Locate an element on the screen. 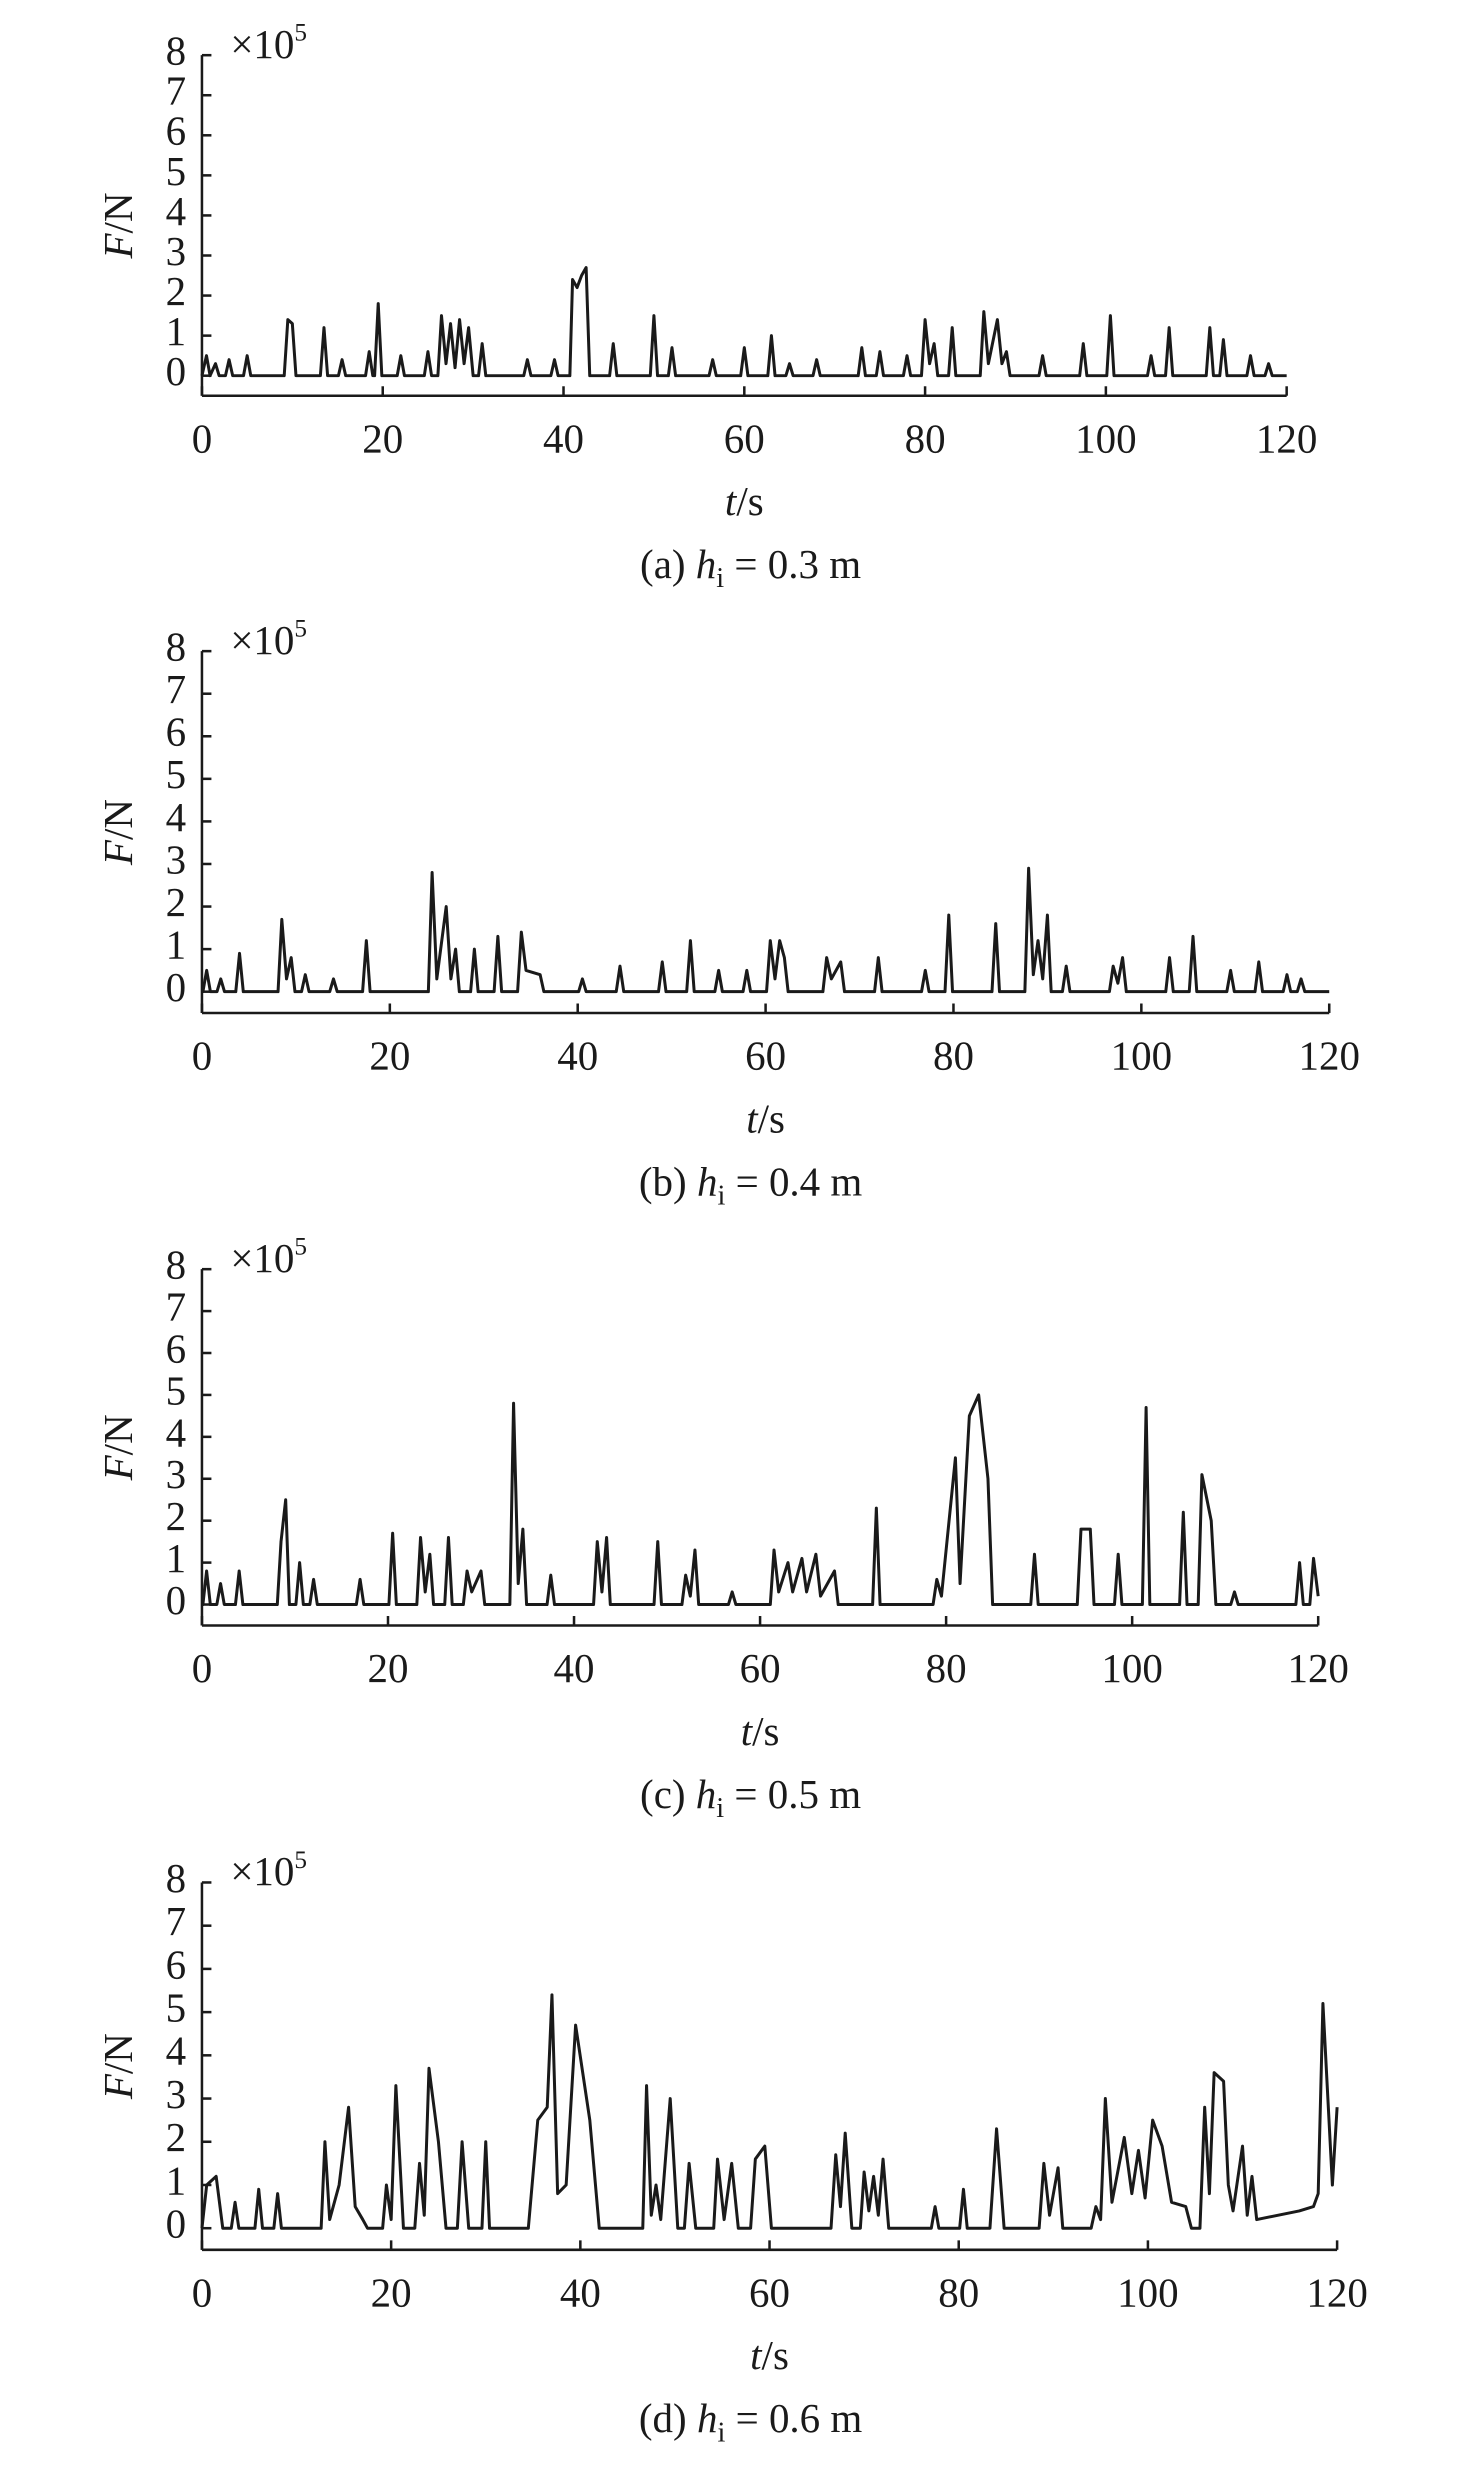  caption-value: = 0.4 m is located at coordinates (793, 1182).